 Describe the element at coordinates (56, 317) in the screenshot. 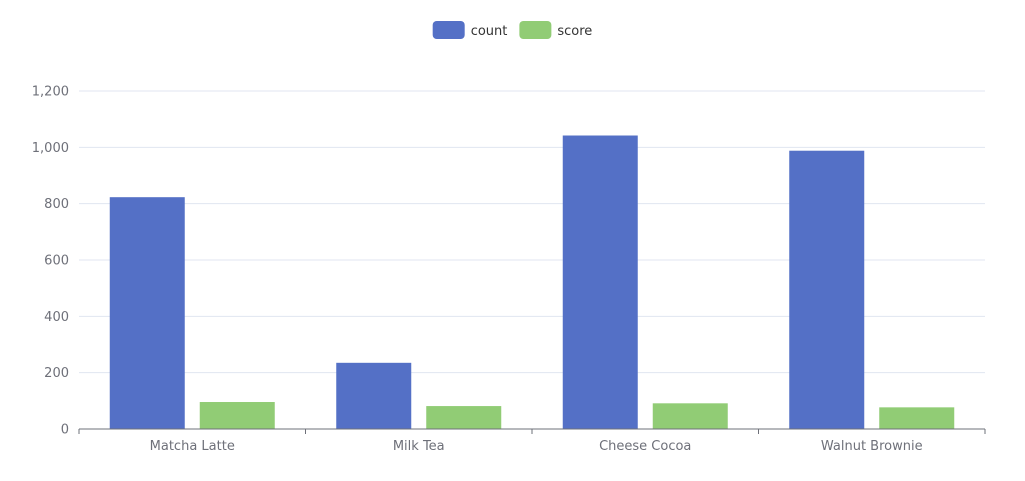

I see `y-tick-label: 400` at that location.